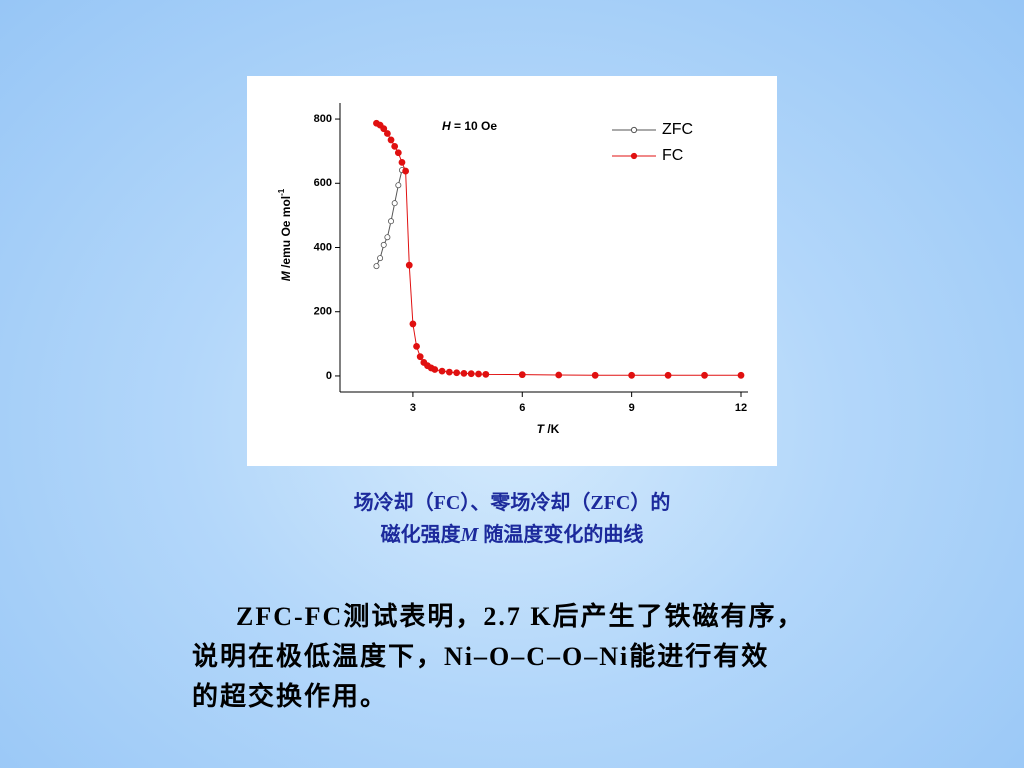  What do you see at coordinates (469, 535) in the screenshot?
I see `caption-symbol: M` at bounding box center [469, 535].